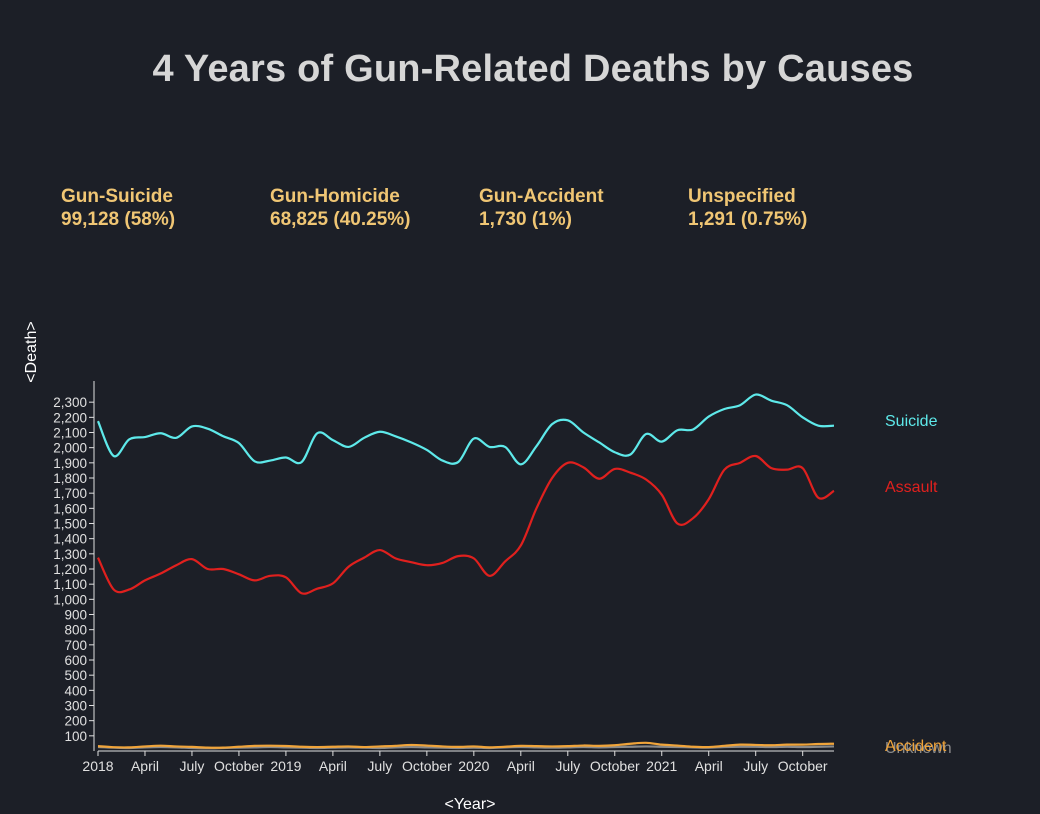 Image resolution: width=1040 pixels, height=814 pixels. I want to click on y-tick-label: 1,200, so click(70, 569).